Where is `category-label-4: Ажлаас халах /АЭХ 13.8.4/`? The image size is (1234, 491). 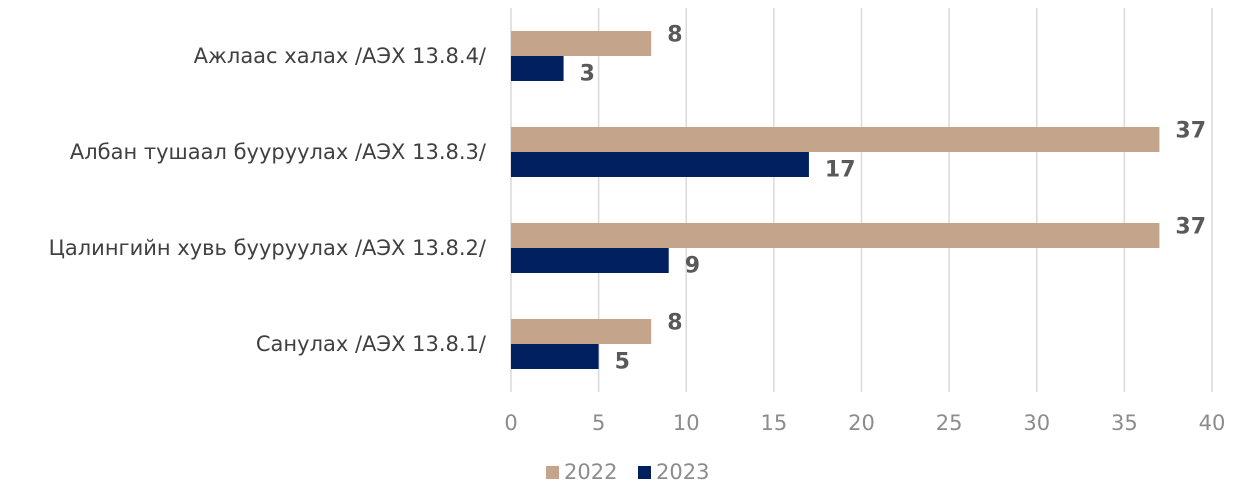
category-label-4: Ажлаас халах /АЭХ 13.8.4/ is located at coordinates (340, 56).